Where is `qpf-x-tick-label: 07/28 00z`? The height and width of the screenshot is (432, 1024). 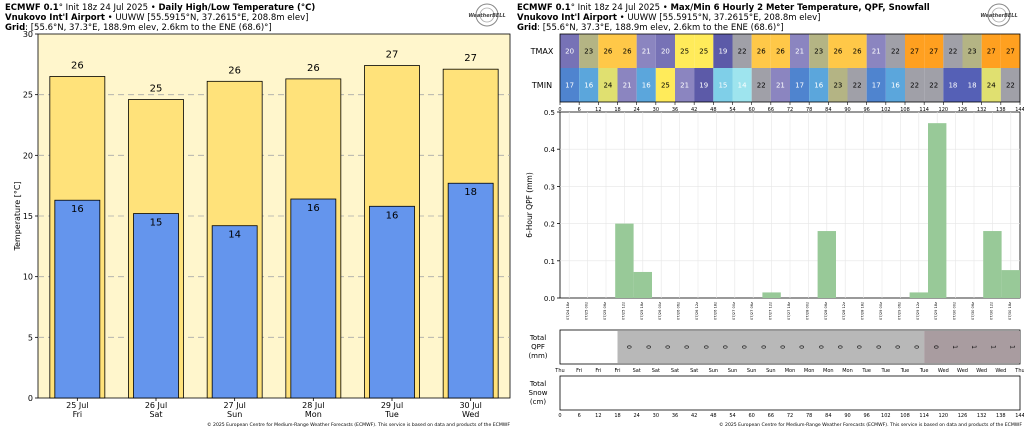
qpf-x-tick-label: 07/28 00z is located at coordinates (807, 311).